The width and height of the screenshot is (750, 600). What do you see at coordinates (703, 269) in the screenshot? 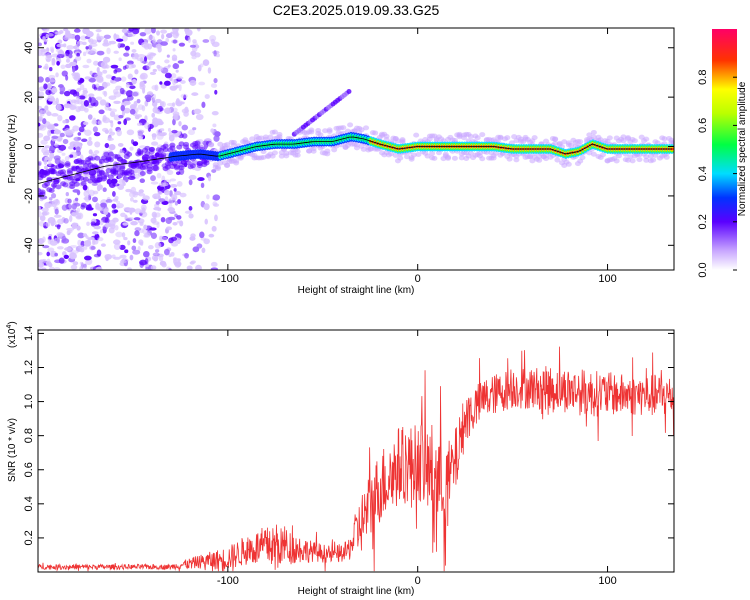
I see `colorbar-tick-label: 0.0` at bounding box center [703, 269].